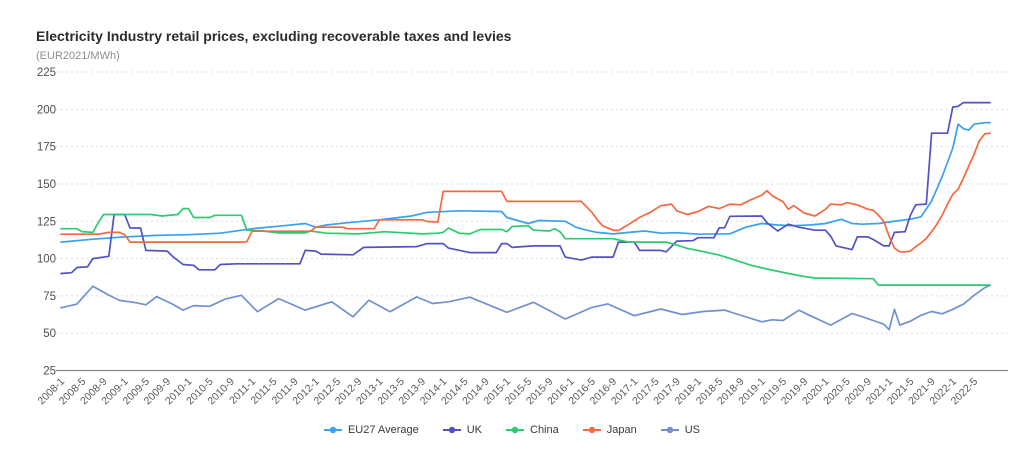 The width and height of the screenshot is (1024, 451). I want to click on chart-subtitle: (EUR2021/MWh), so click(78, 56).